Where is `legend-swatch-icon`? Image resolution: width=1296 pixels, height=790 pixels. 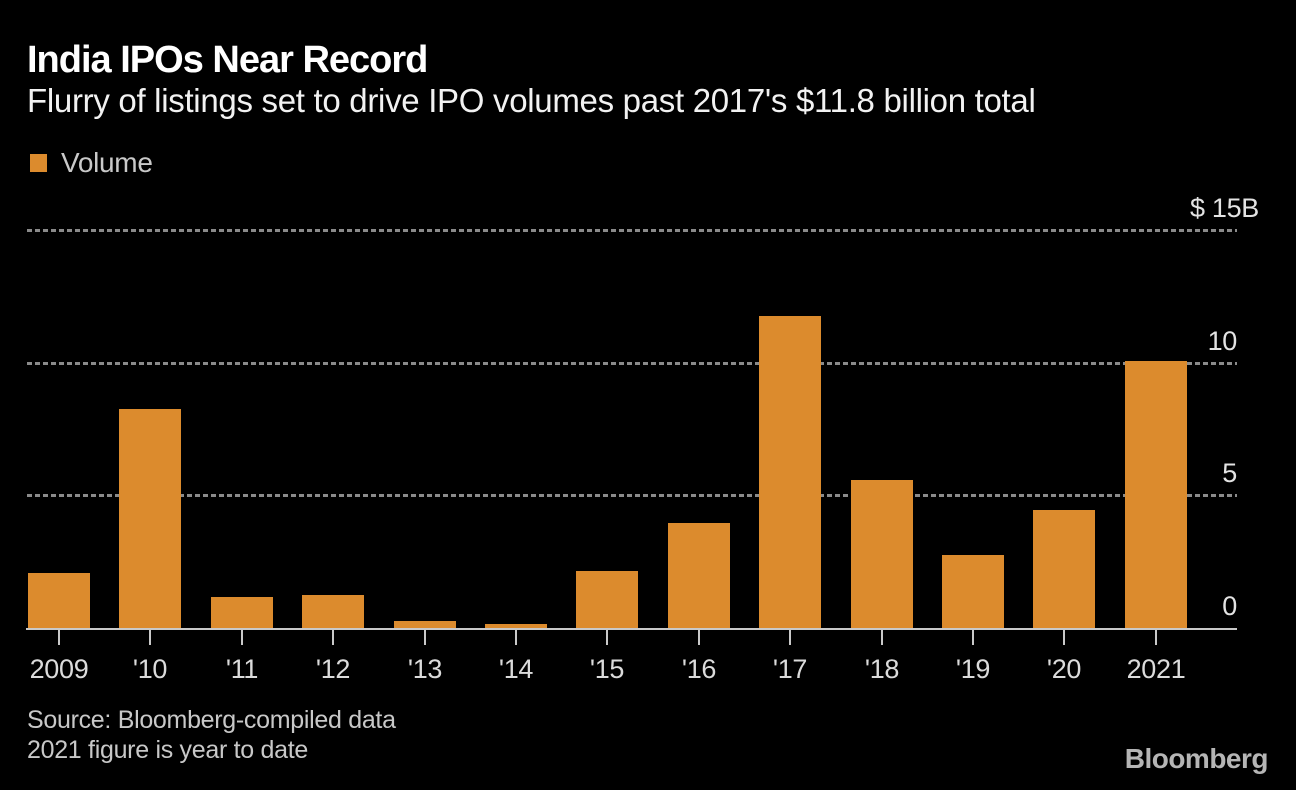 legend-swatch-icon is located at coordinates (38, 163).